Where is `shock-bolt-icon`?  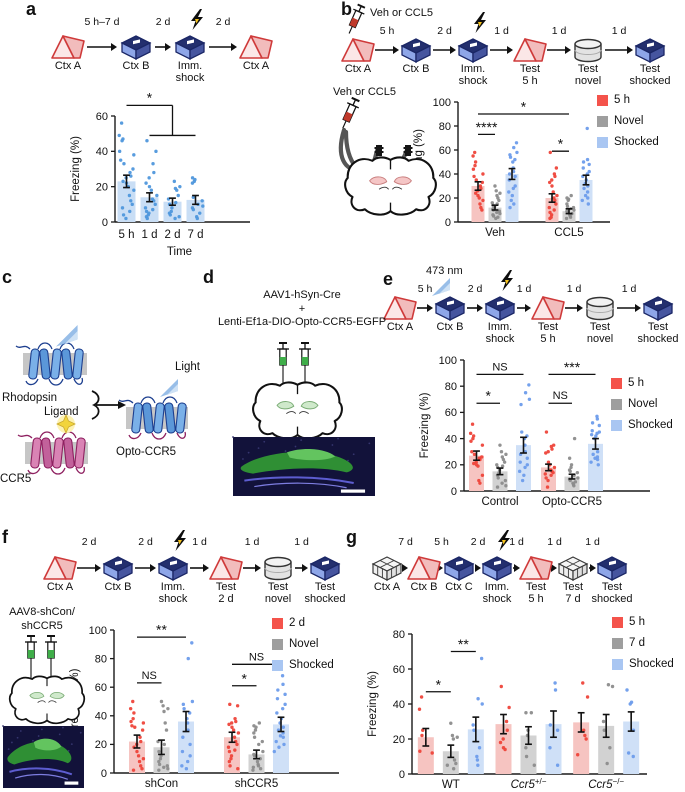 shock-bolt-icon is located at coordinates (197, 19).